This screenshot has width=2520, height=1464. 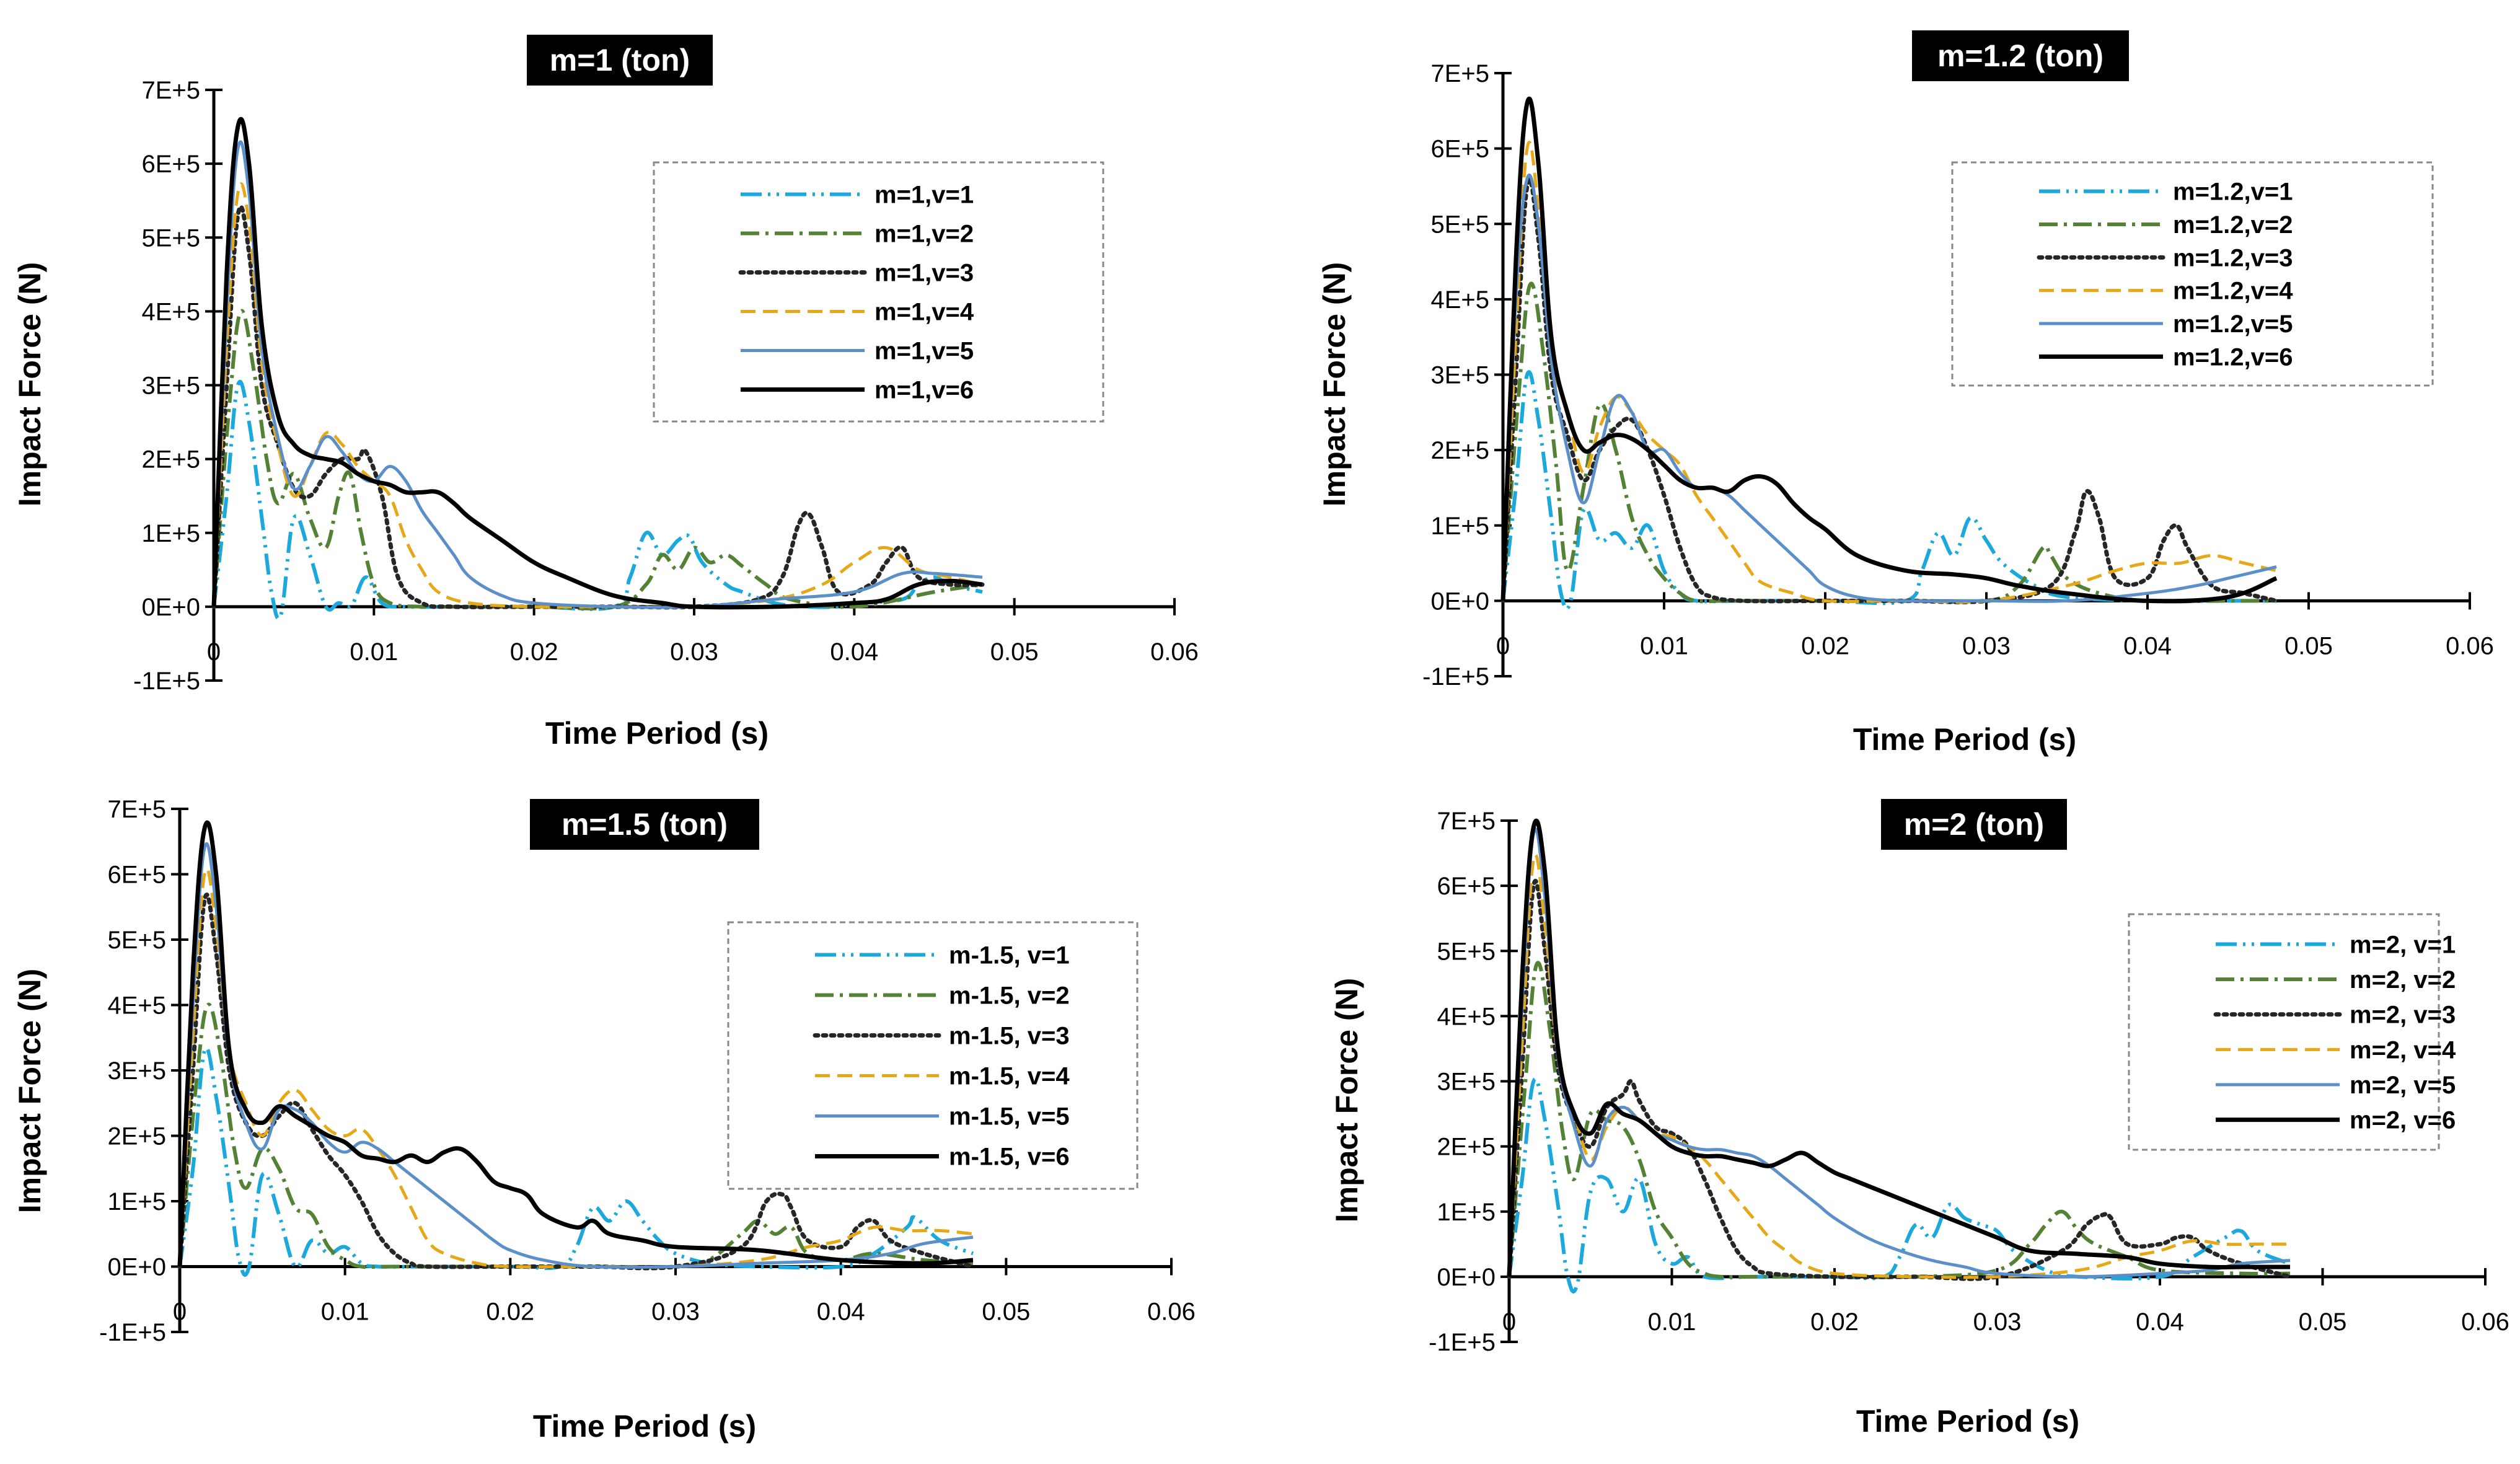 I want to click on chart-title: m=1 (ton), so click(x=620, y=60).